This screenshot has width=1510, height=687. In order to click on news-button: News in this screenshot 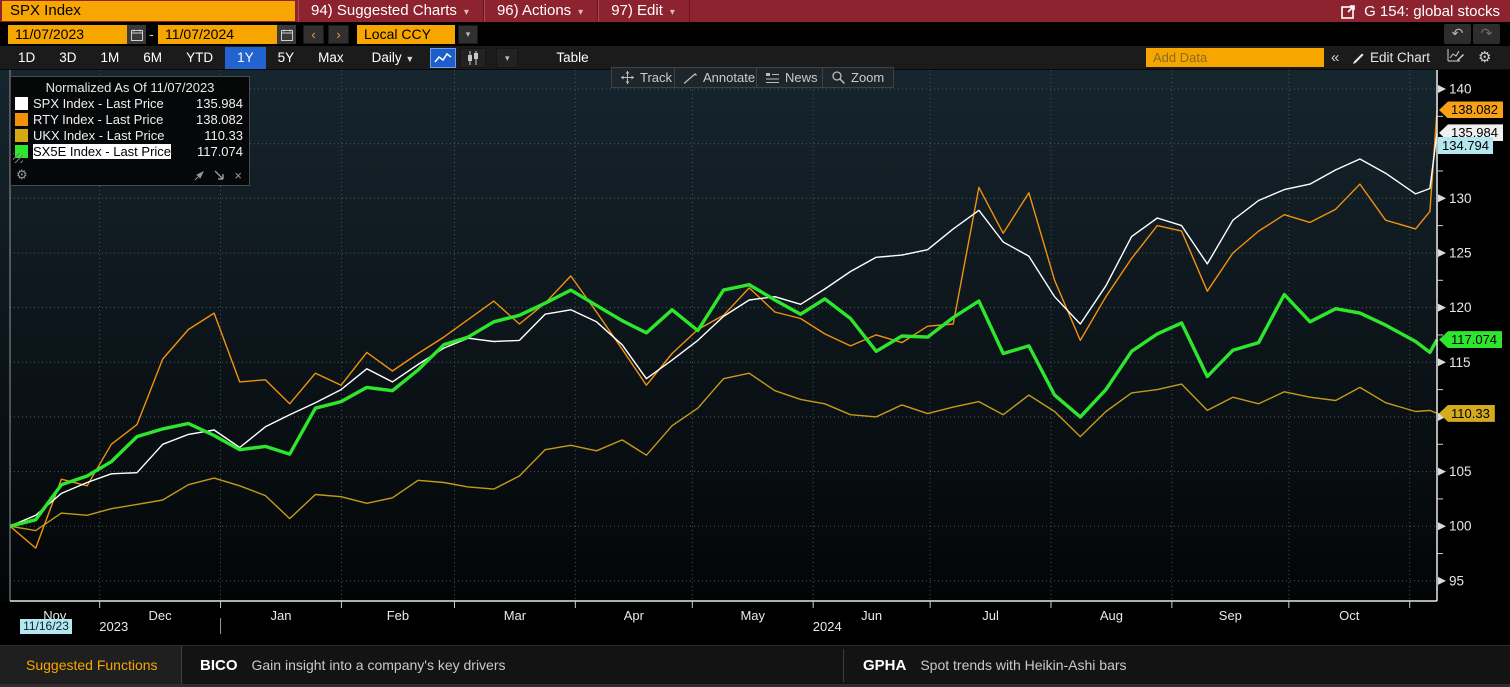, I will do `click(792, 77)`.